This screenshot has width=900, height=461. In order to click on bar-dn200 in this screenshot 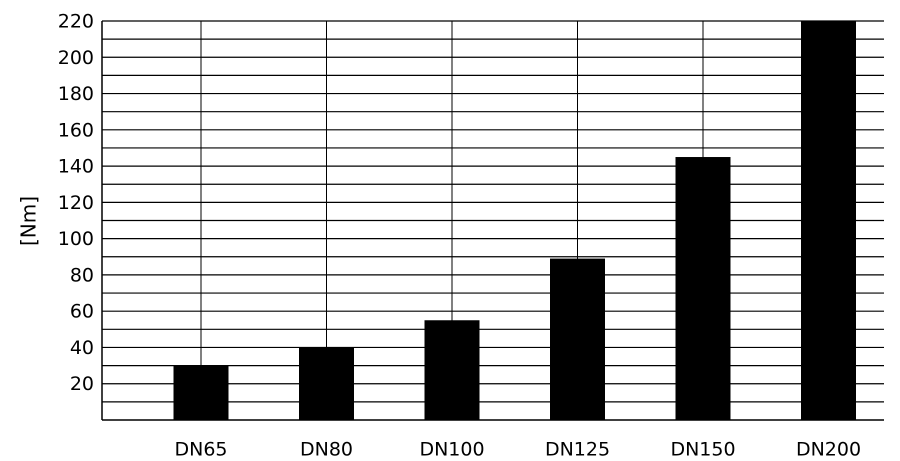, I will do `click(828, 220)`.